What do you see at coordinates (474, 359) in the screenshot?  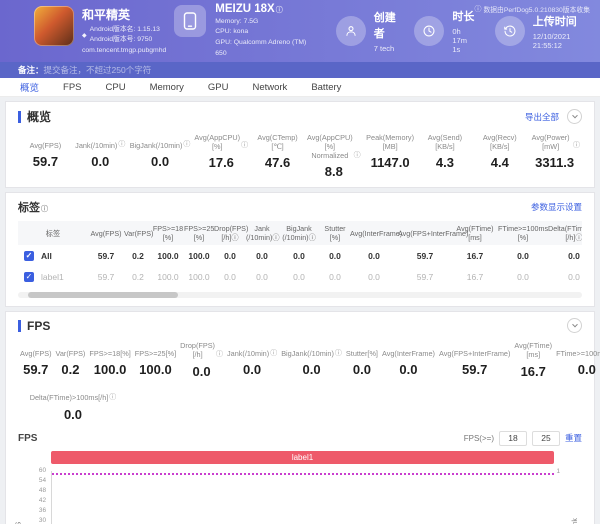 I see `stat-Avg(FPS+InterFrame): Avg(FPS+InterFrame) 59.7` at bounding box center [474, 359].